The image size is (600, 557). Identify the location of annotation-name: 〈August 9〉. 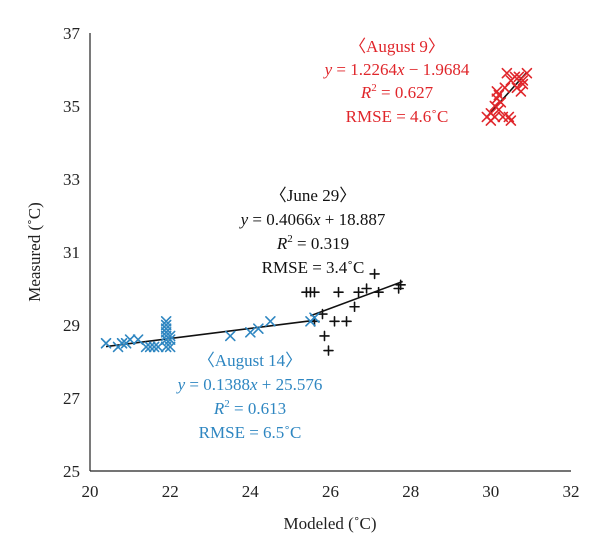
(397, 46).